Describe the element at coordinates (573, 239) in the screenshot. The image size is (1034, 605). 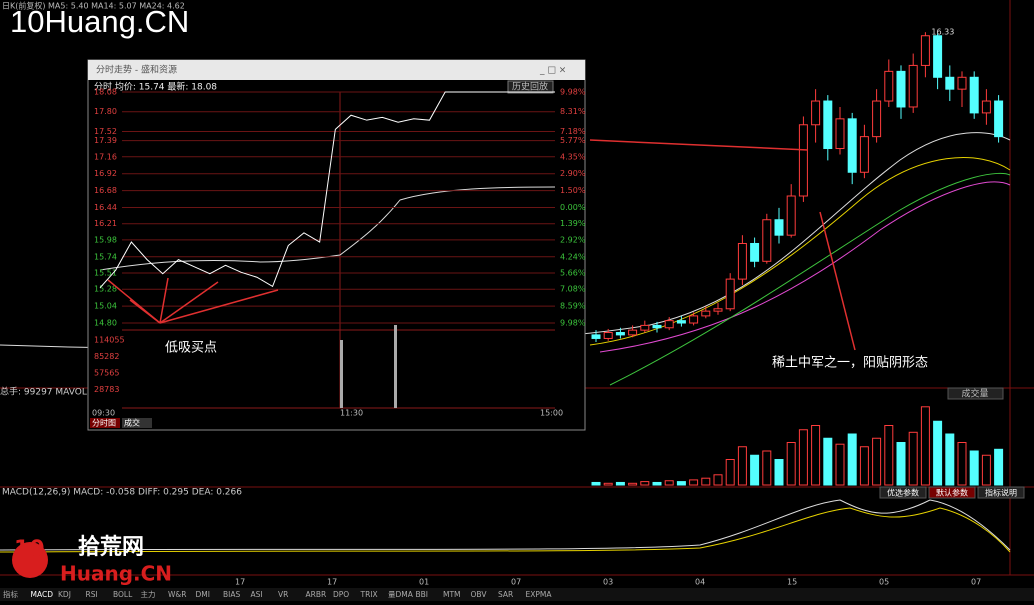
I see `pct-label: 2.92%` at that location.